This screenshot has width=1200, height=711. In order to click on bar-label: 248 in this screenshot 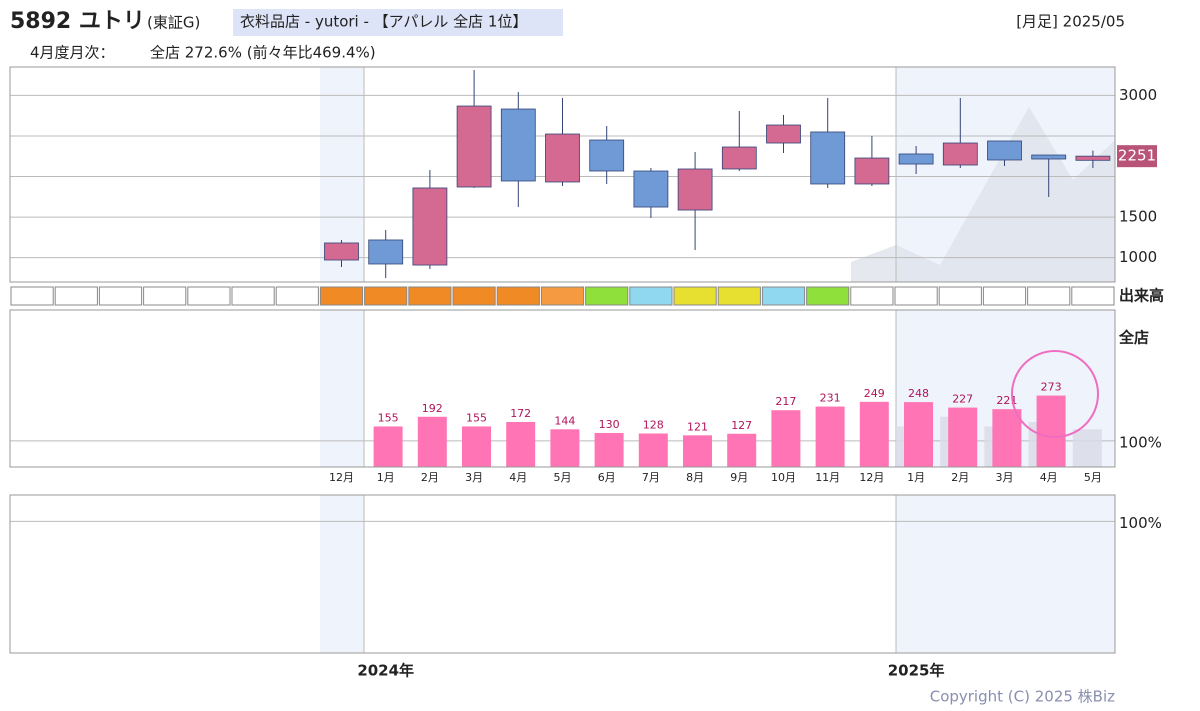, I will do `click(918, 393)`.